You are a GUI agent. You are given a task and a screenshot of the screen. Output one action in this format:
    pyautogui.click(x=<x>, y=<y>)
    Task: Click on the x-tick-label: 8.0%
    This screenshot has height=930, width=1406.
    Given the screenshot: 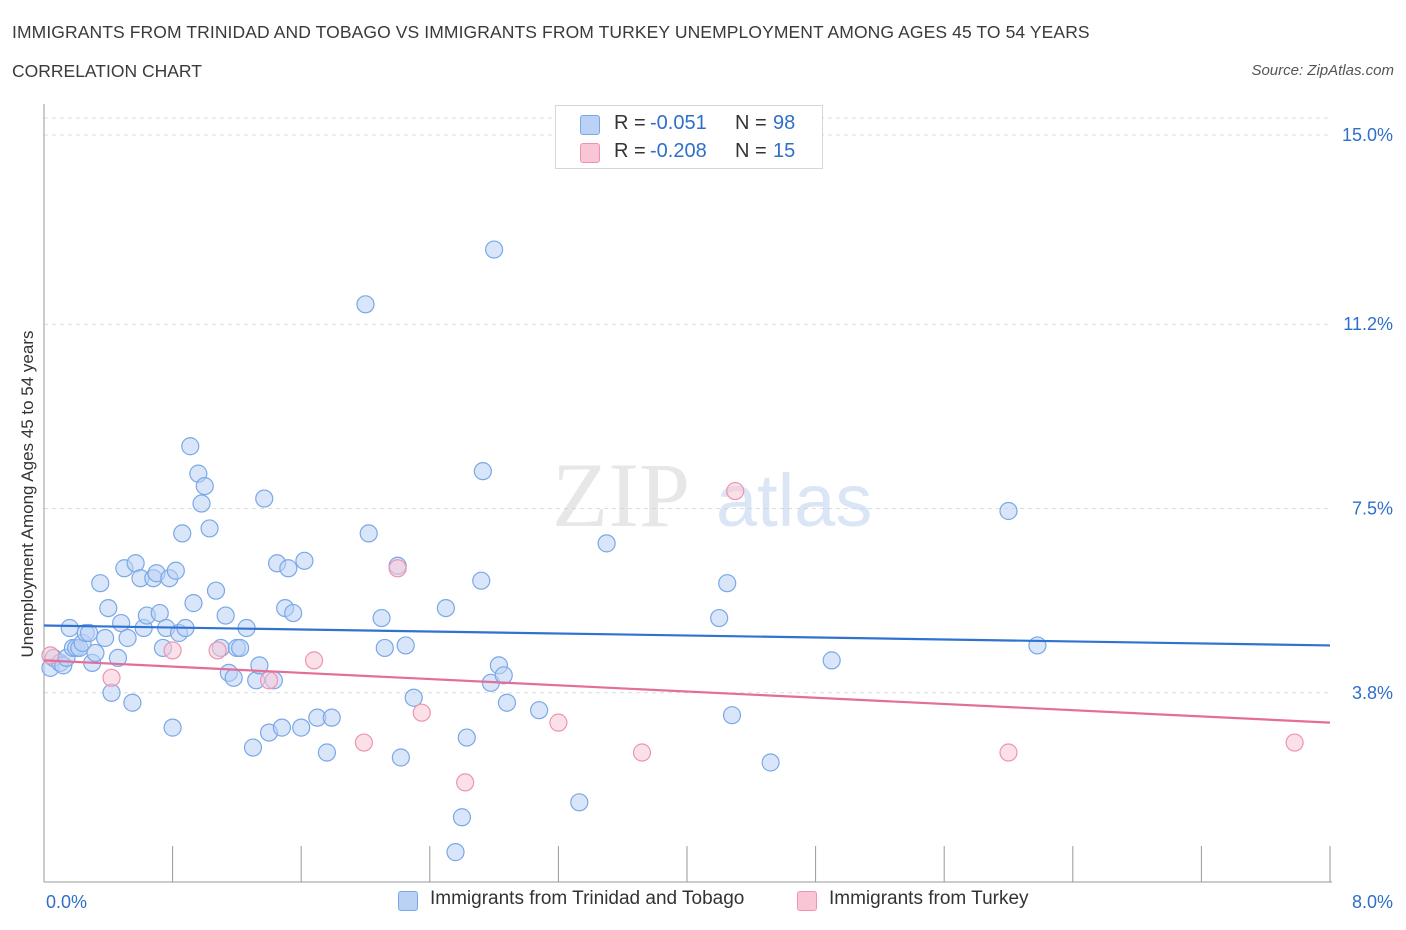 What is the action you would take?
    pyautogui.click(x=1372, y=902)
    